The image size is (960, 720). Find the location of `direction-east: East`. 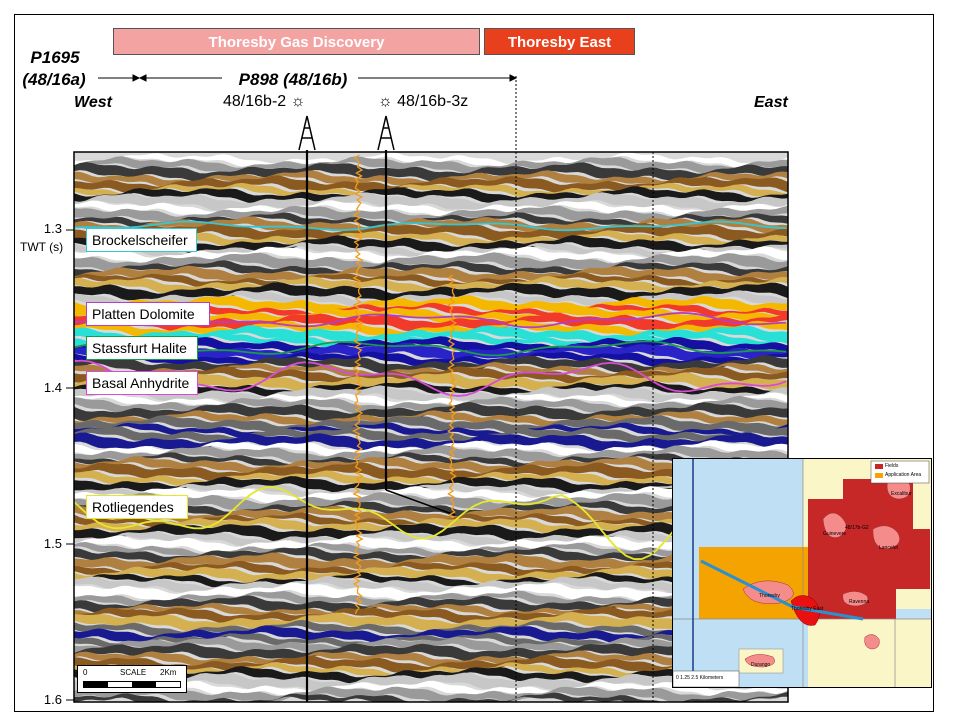

direction-east: East is located at coordinates (771, 102).